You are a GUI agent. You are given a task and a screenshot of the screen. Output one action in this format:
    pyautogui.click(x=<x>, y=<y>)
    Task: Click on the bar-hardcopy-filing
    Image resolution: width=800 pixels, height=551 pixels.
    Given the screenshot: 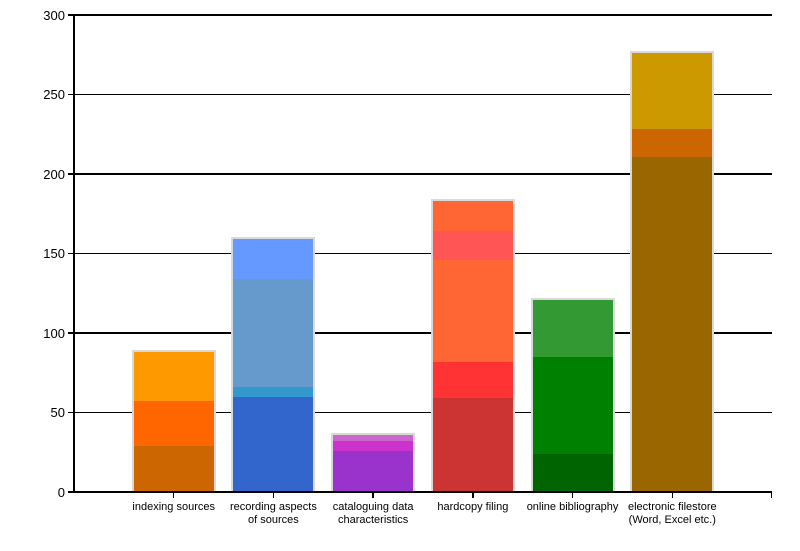 What is the action you would take?
    pyautogui.click(x=472, y=345)
    